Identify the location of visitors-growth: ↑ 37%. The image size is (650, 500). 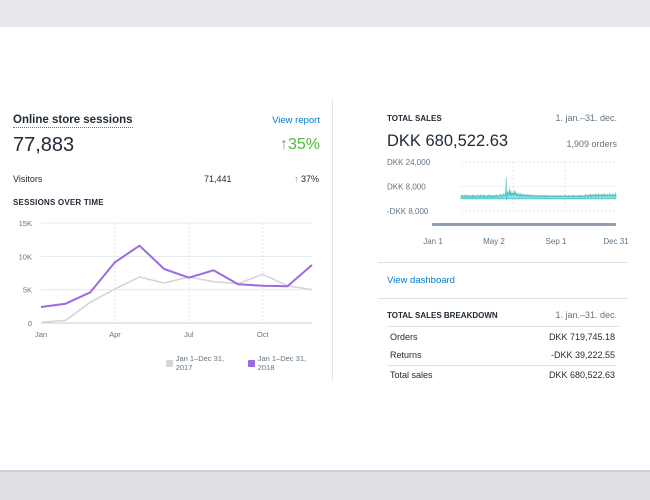
(306, 179).